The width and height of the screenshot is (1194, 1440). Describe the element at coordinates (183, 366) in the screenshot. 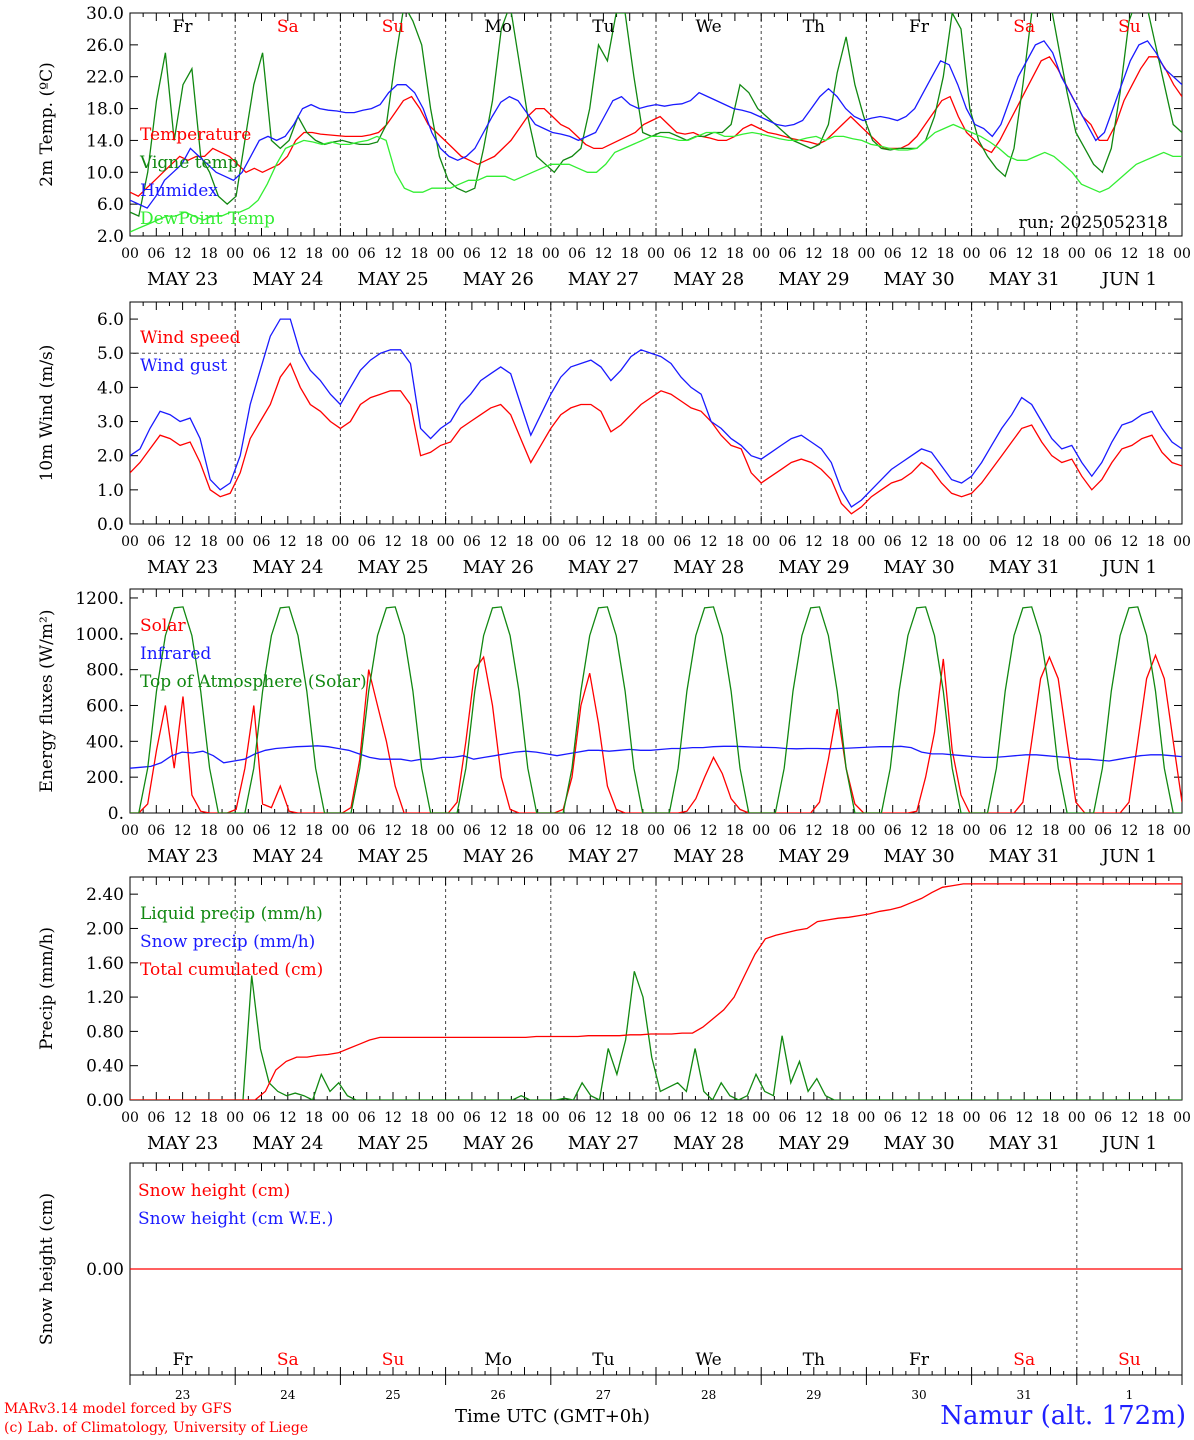

I see `legend-entry: Wind gust` at that location.